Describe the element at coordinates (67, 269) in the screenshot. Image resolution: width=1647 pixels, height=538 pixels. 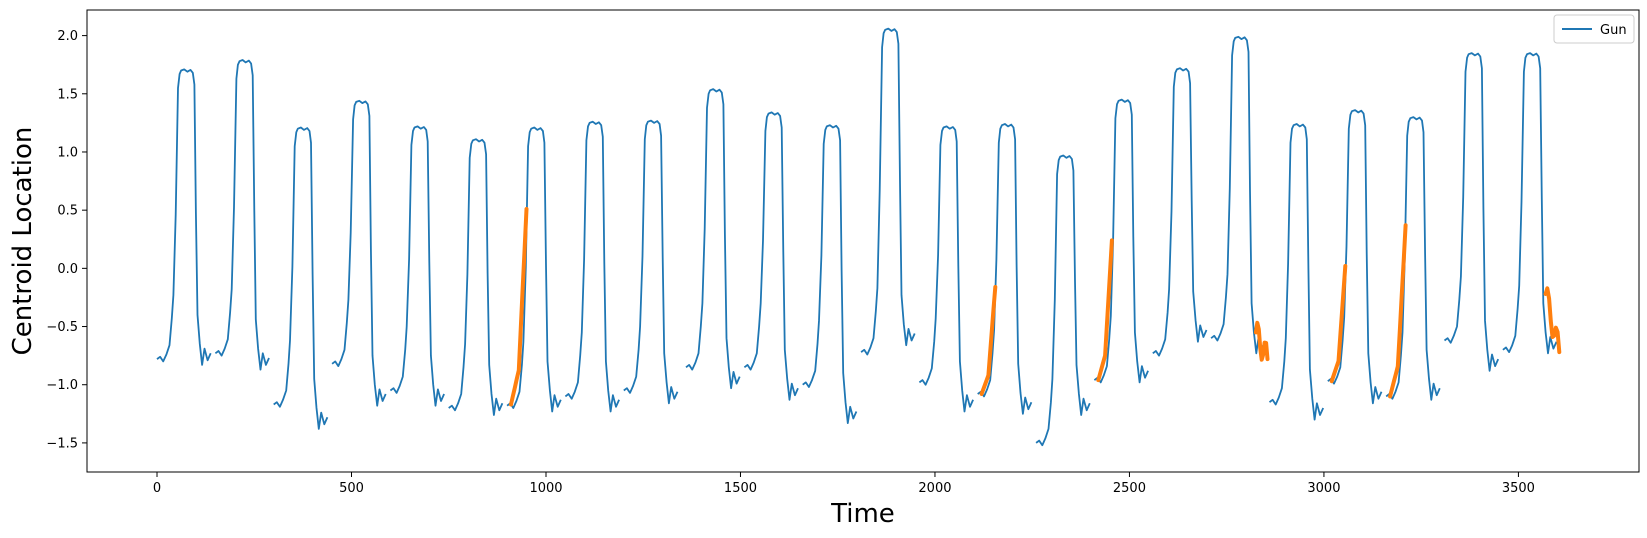
I see `y-tick-label: 0.0` at that location.